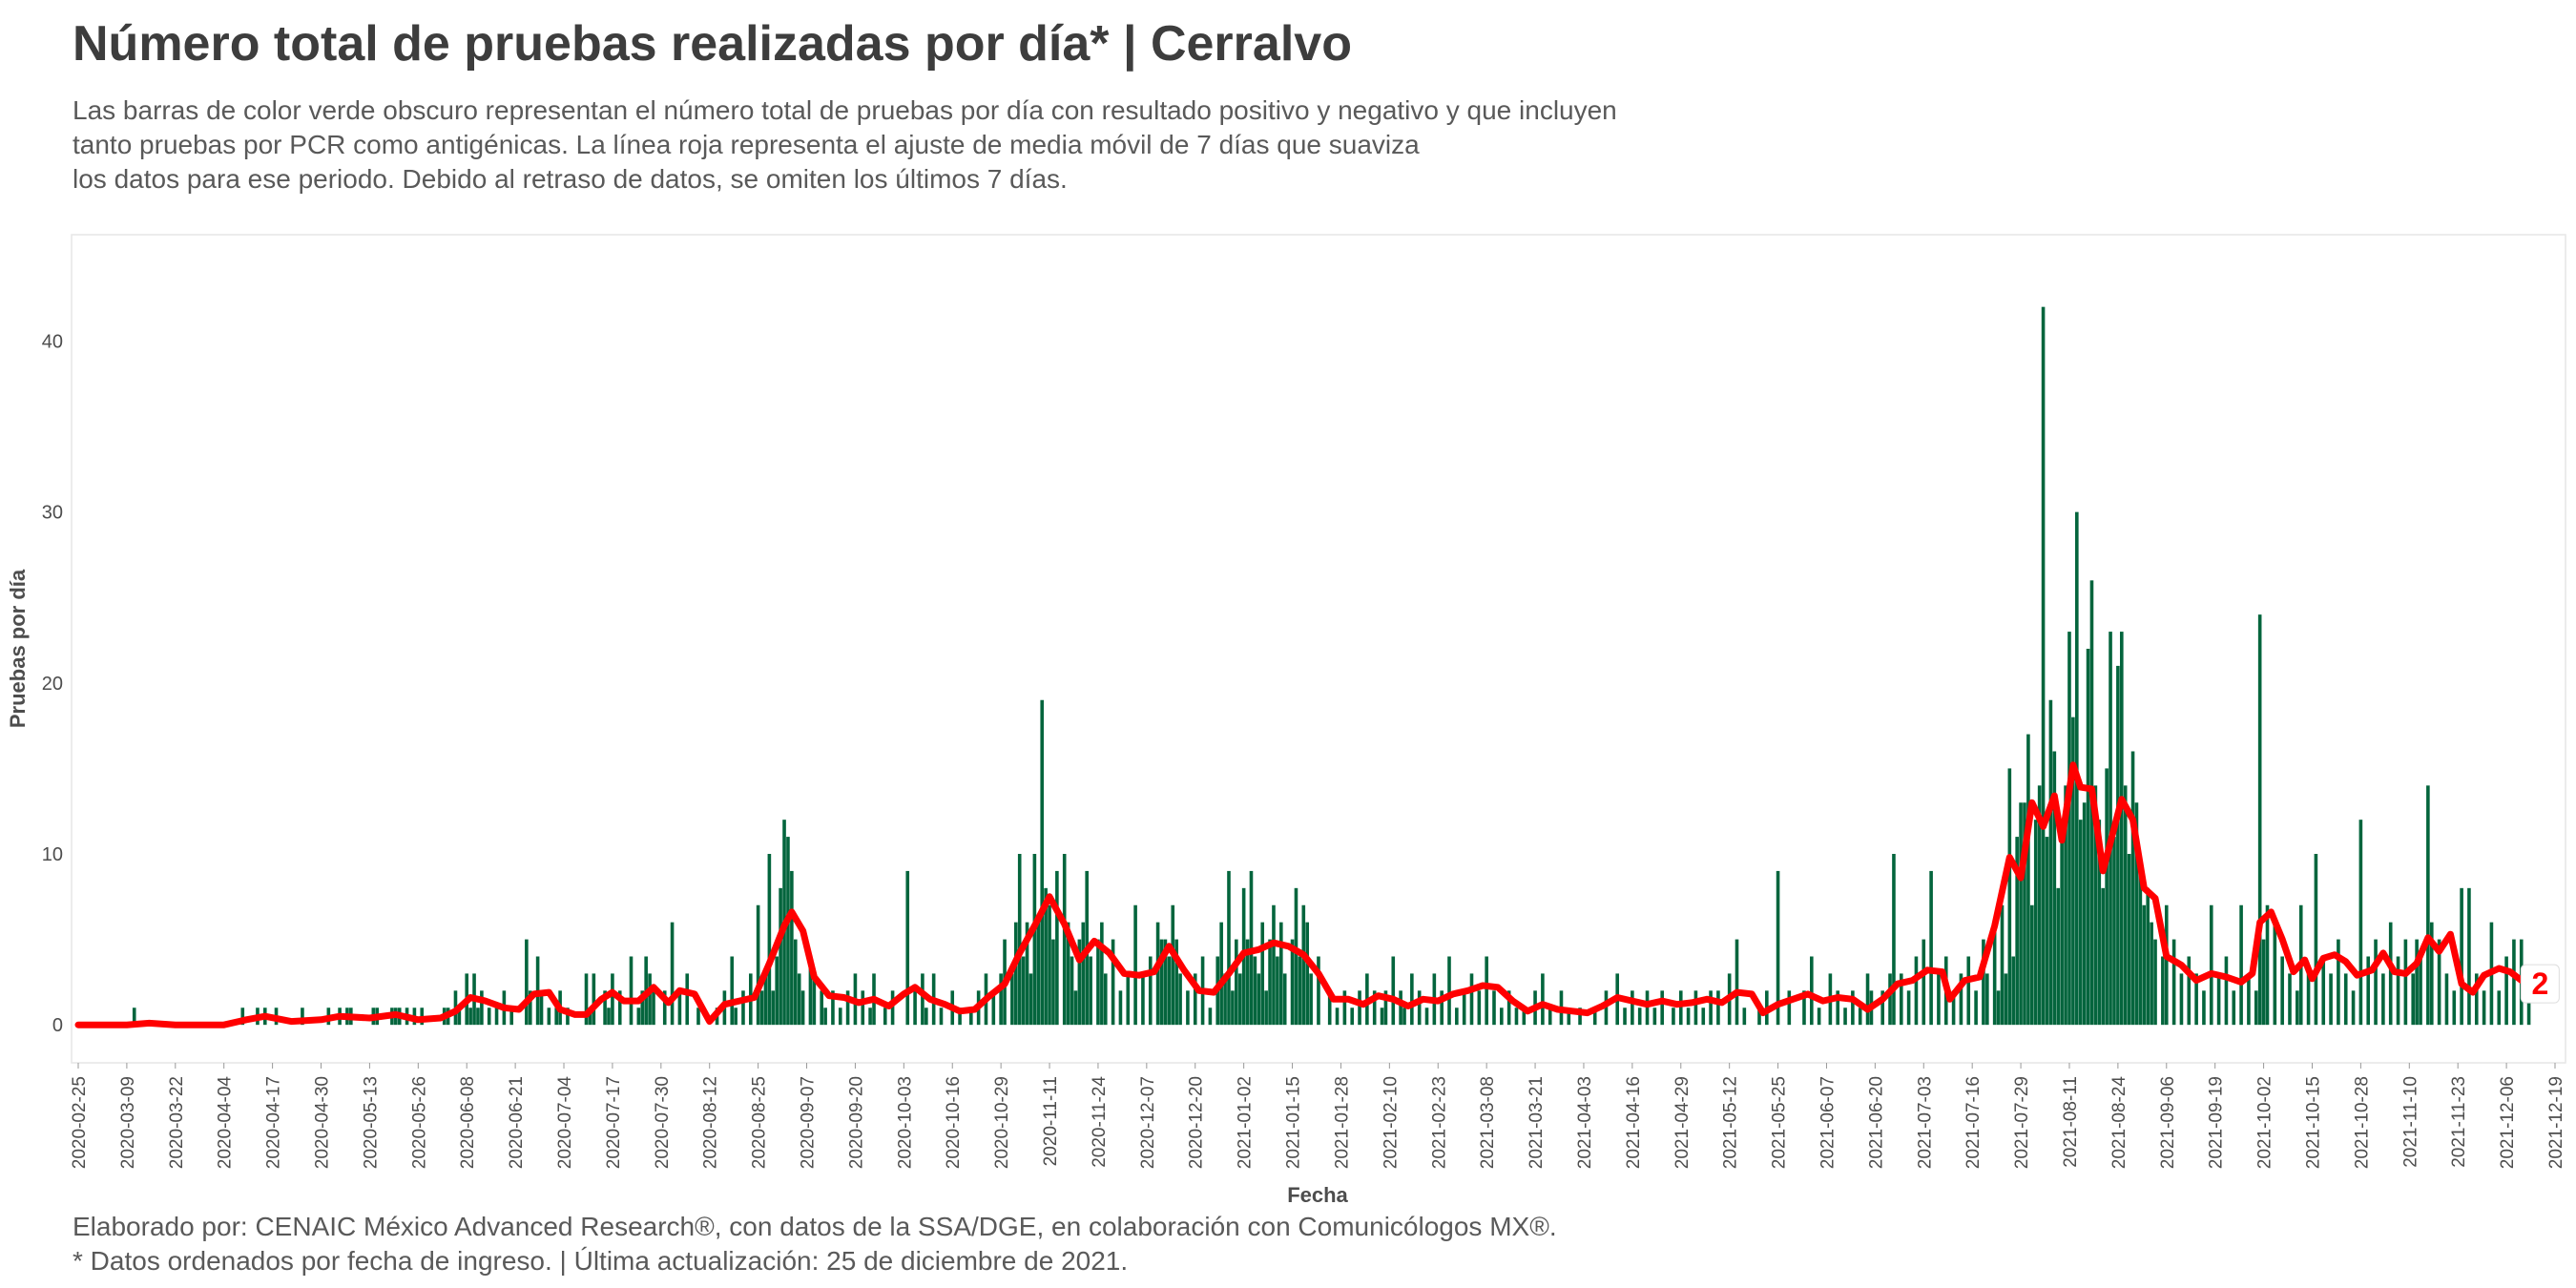 This screenshot has width=2576, height=1288. What do you see at coordinates (2540, 984) in the screenshot?
I see `annotation-layer: 2` at bounding box center [2540, 984].